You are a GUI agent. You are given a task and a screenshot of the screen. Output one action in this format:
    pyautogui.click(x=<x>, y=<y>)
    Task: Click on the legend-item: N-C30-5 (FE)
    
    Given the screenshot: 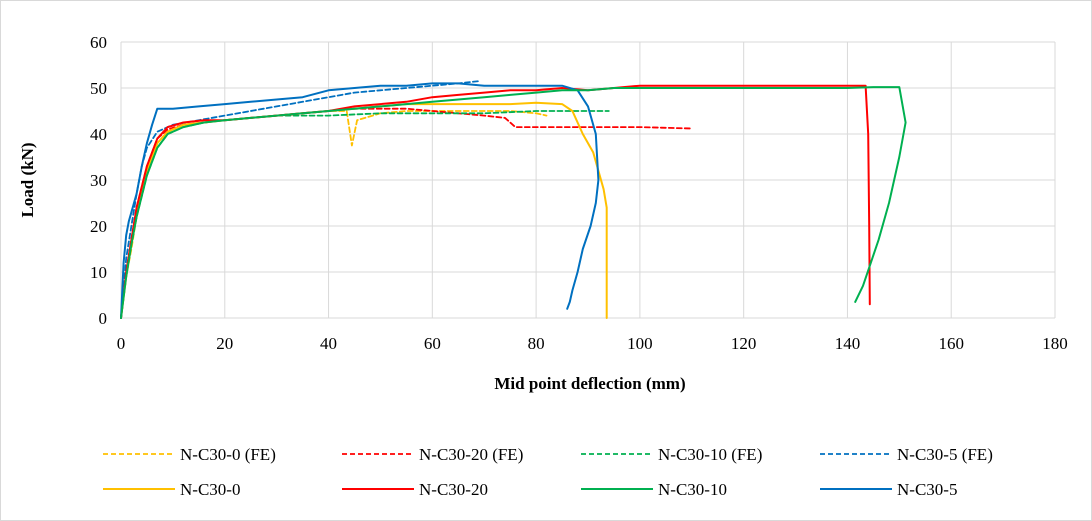 What is the action you would take?
    pyautogui.click(x=906, y=454)
    